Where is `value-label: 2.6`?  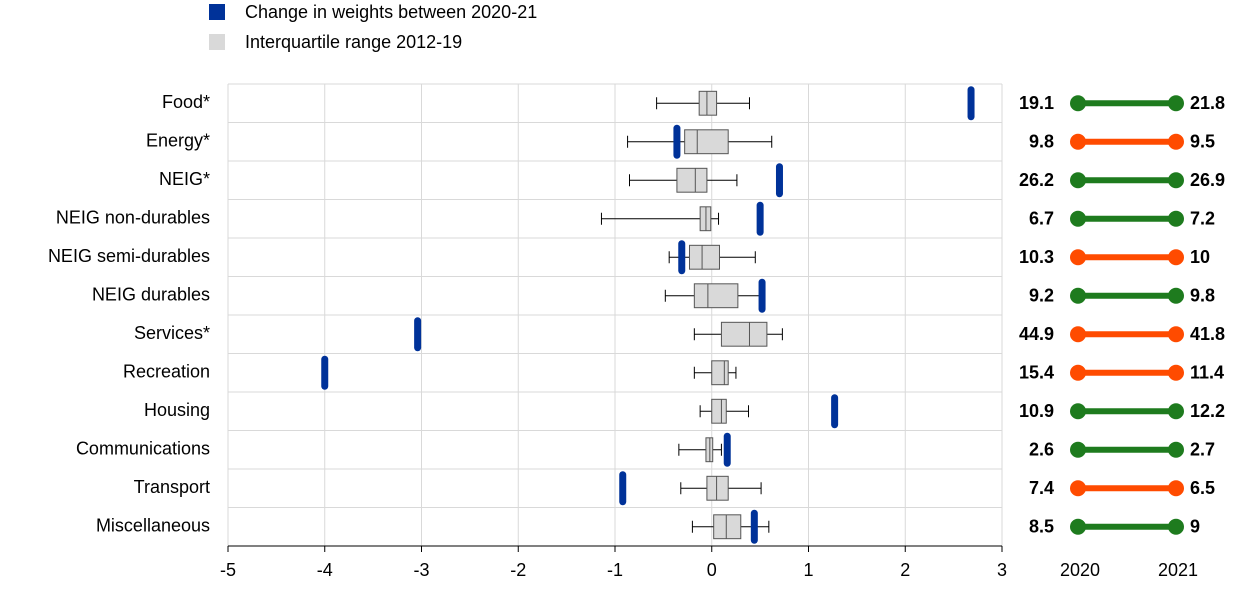 value-label: 2.6 is located at coordinates (1041, 450).